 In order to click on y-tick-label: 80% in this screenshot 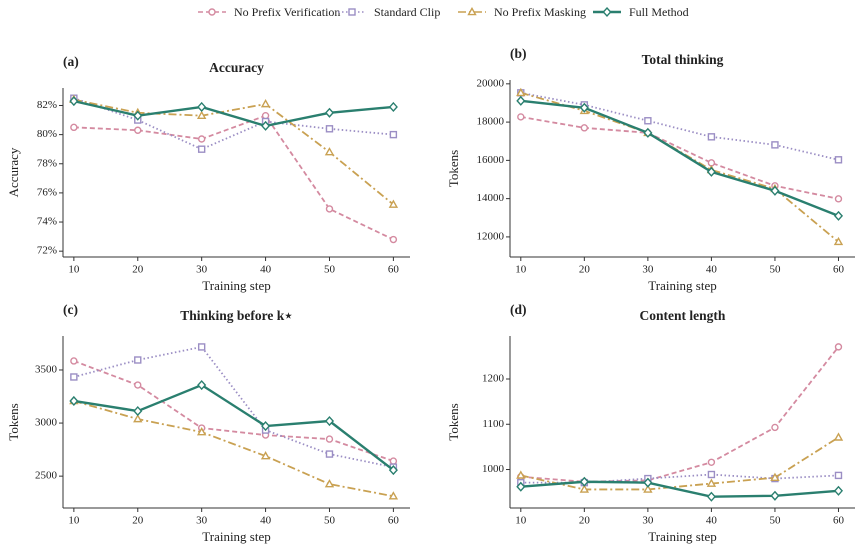, I will do `click(47, 134)`.